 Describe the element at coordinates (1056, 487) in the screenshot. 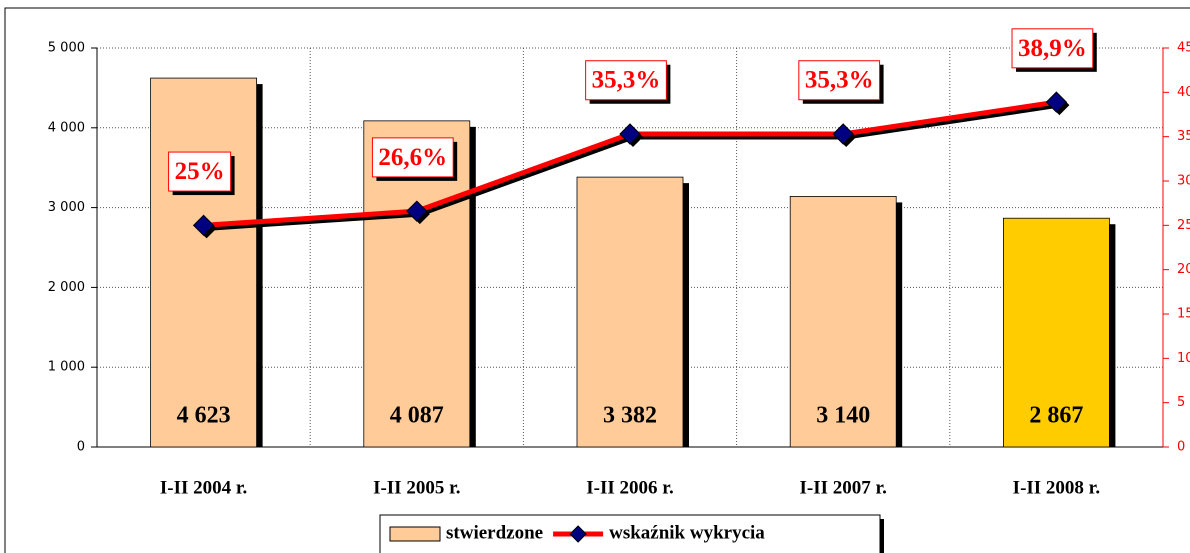

I see `x-tick-label: I-II 2008 r.` at that location.